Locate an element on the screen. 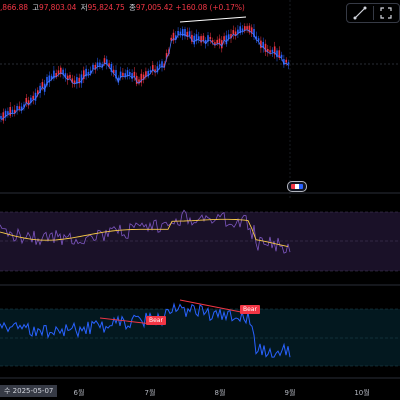  crosshair-date-label: 수 2025-05-07 is located at coordinates (29, 391).